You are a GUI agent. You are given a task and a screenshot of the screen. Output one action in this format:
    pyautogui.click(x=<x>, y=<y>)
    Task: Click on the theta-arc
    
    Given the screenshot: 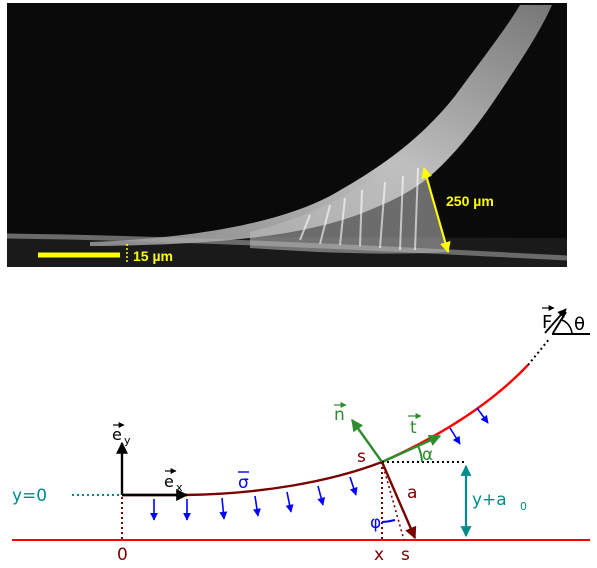 What is the action you would take?
    pyautogui.click(x=567, y=327)
    